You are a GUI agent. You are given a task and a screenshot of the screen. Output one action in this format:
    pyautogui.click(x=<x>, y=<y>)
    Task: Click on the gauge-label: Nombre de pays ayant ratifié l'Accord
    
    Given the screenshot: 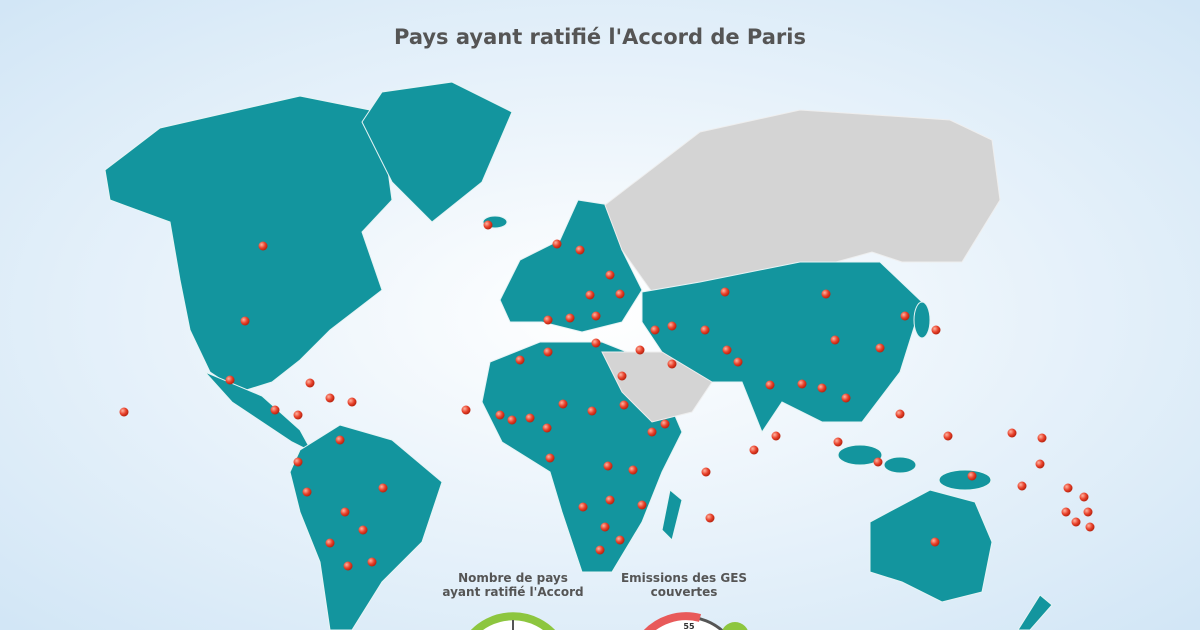 What is the action you would take?
    pyautogui.click(x=512, y=585)
    